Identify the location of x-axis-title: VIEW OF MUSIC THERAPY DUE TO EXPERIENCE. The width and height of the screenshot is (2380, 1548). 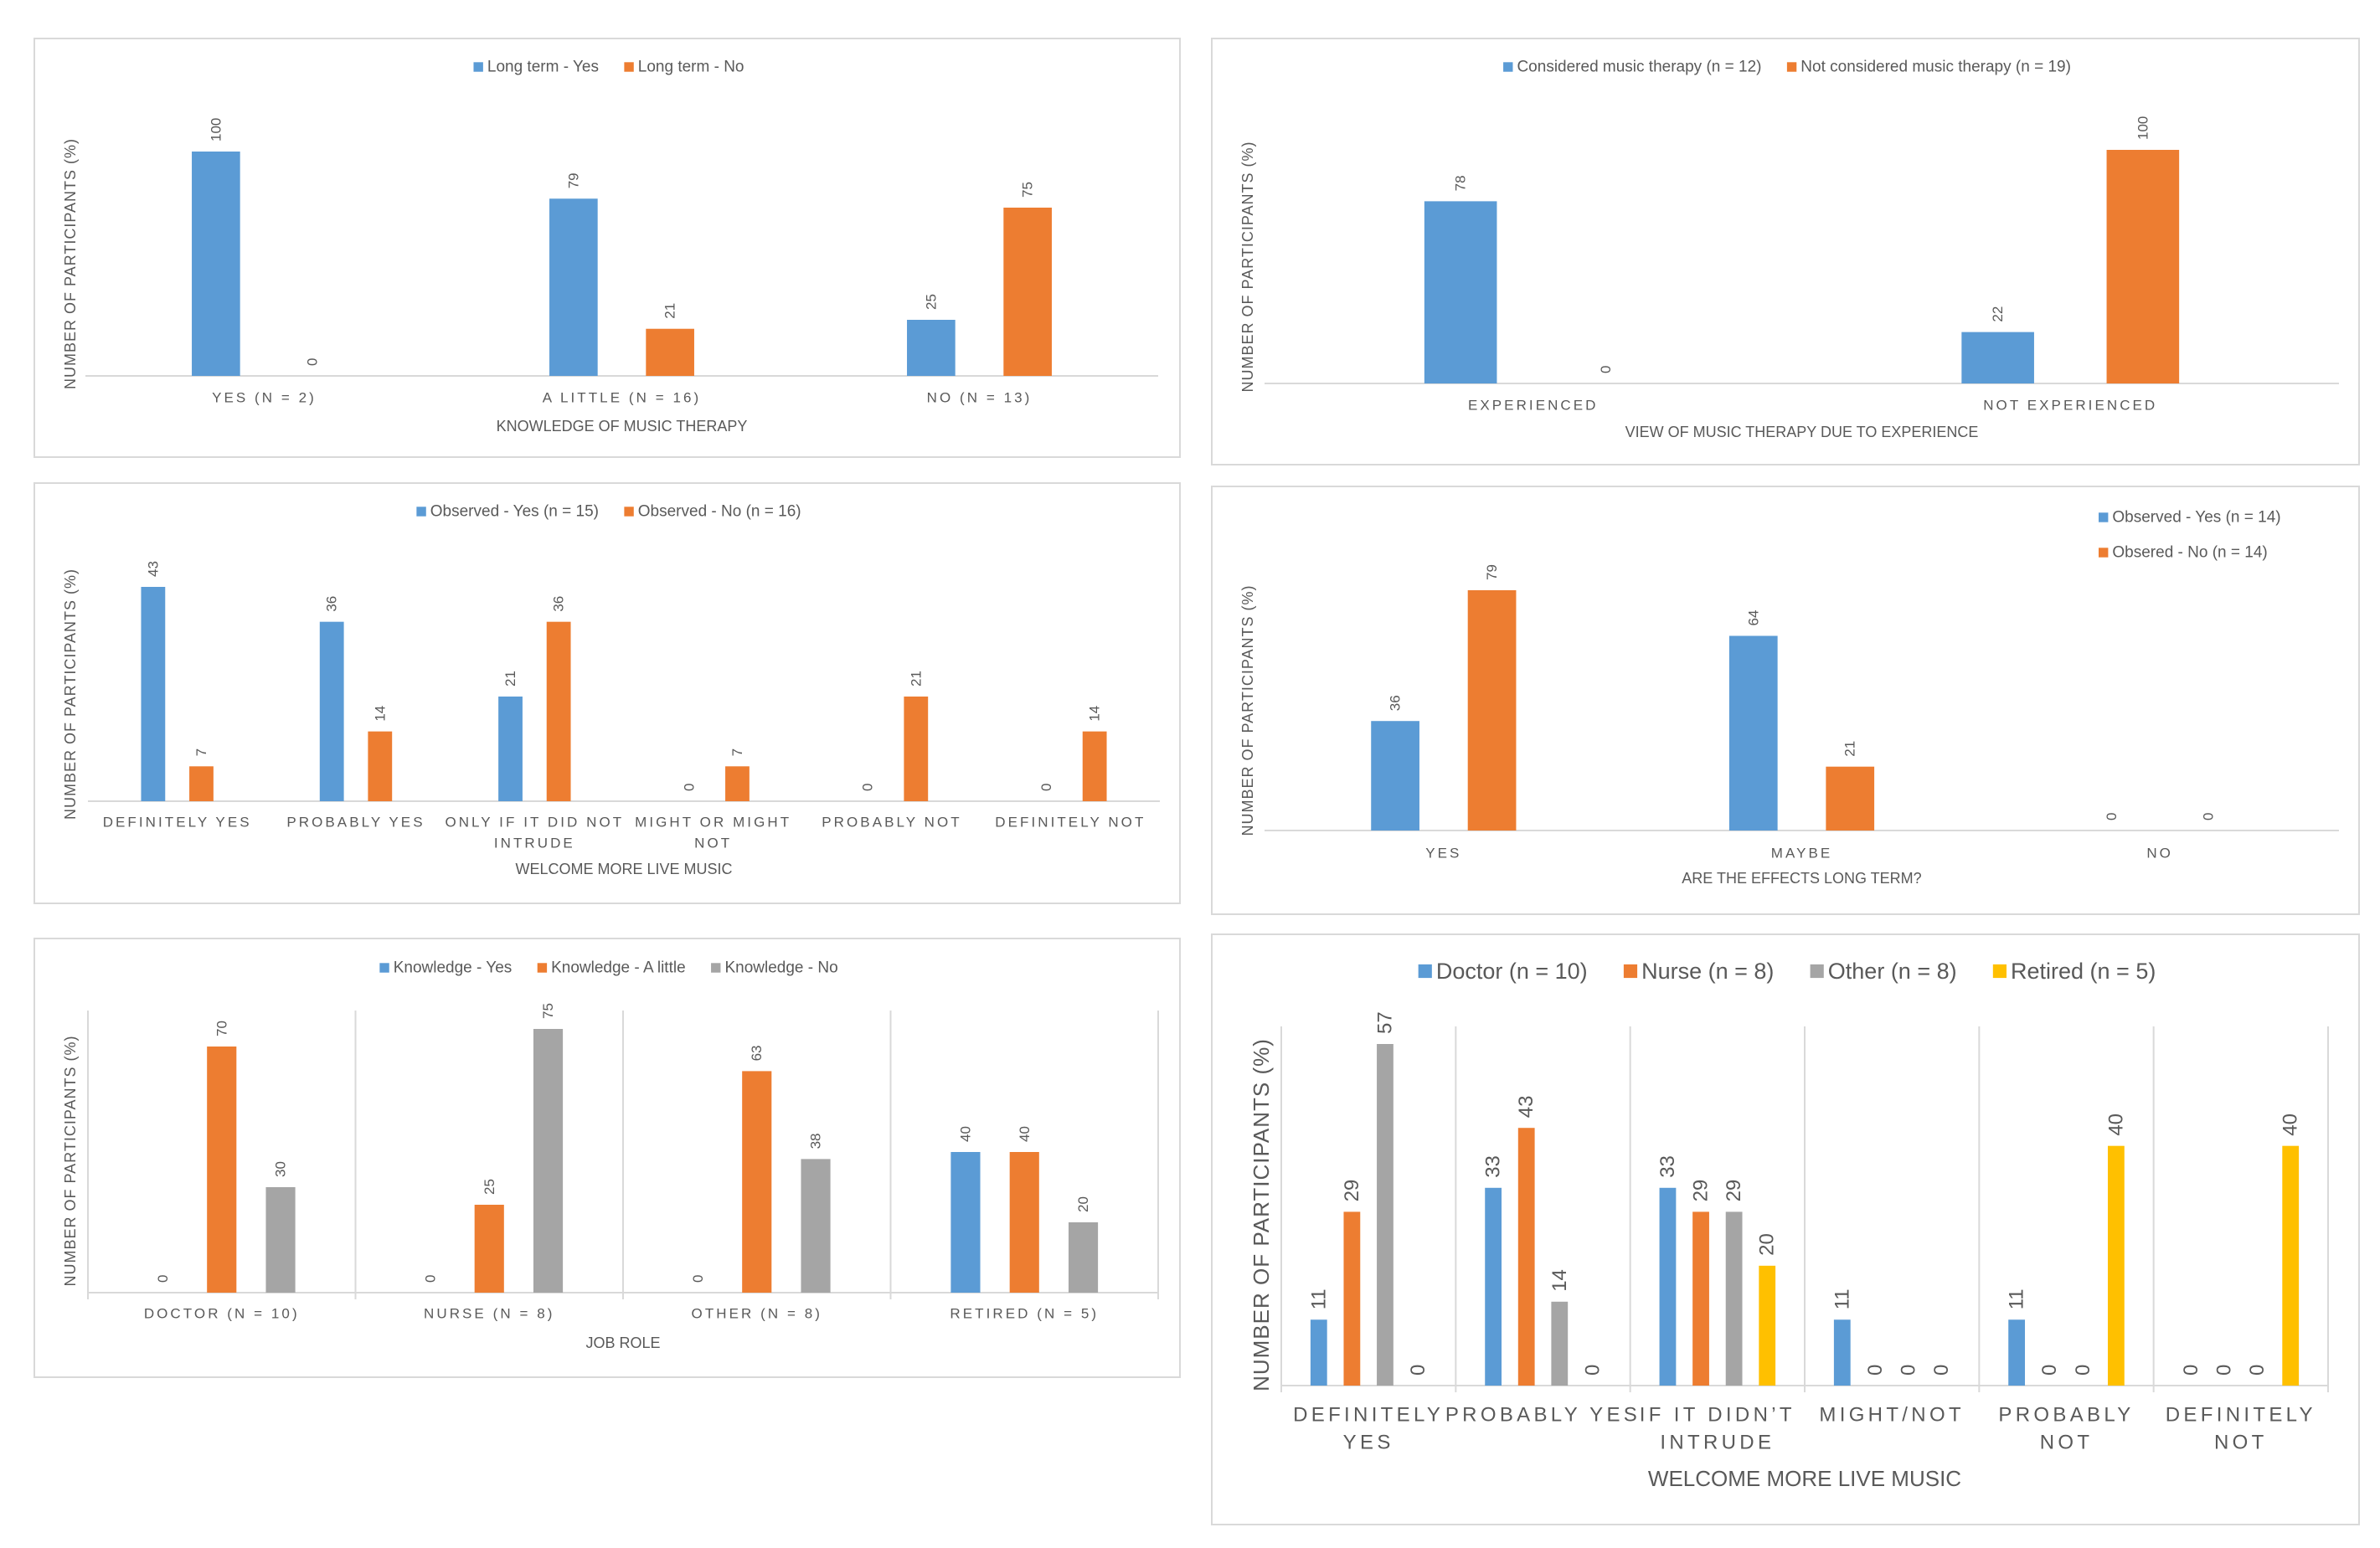
(1802, 432).